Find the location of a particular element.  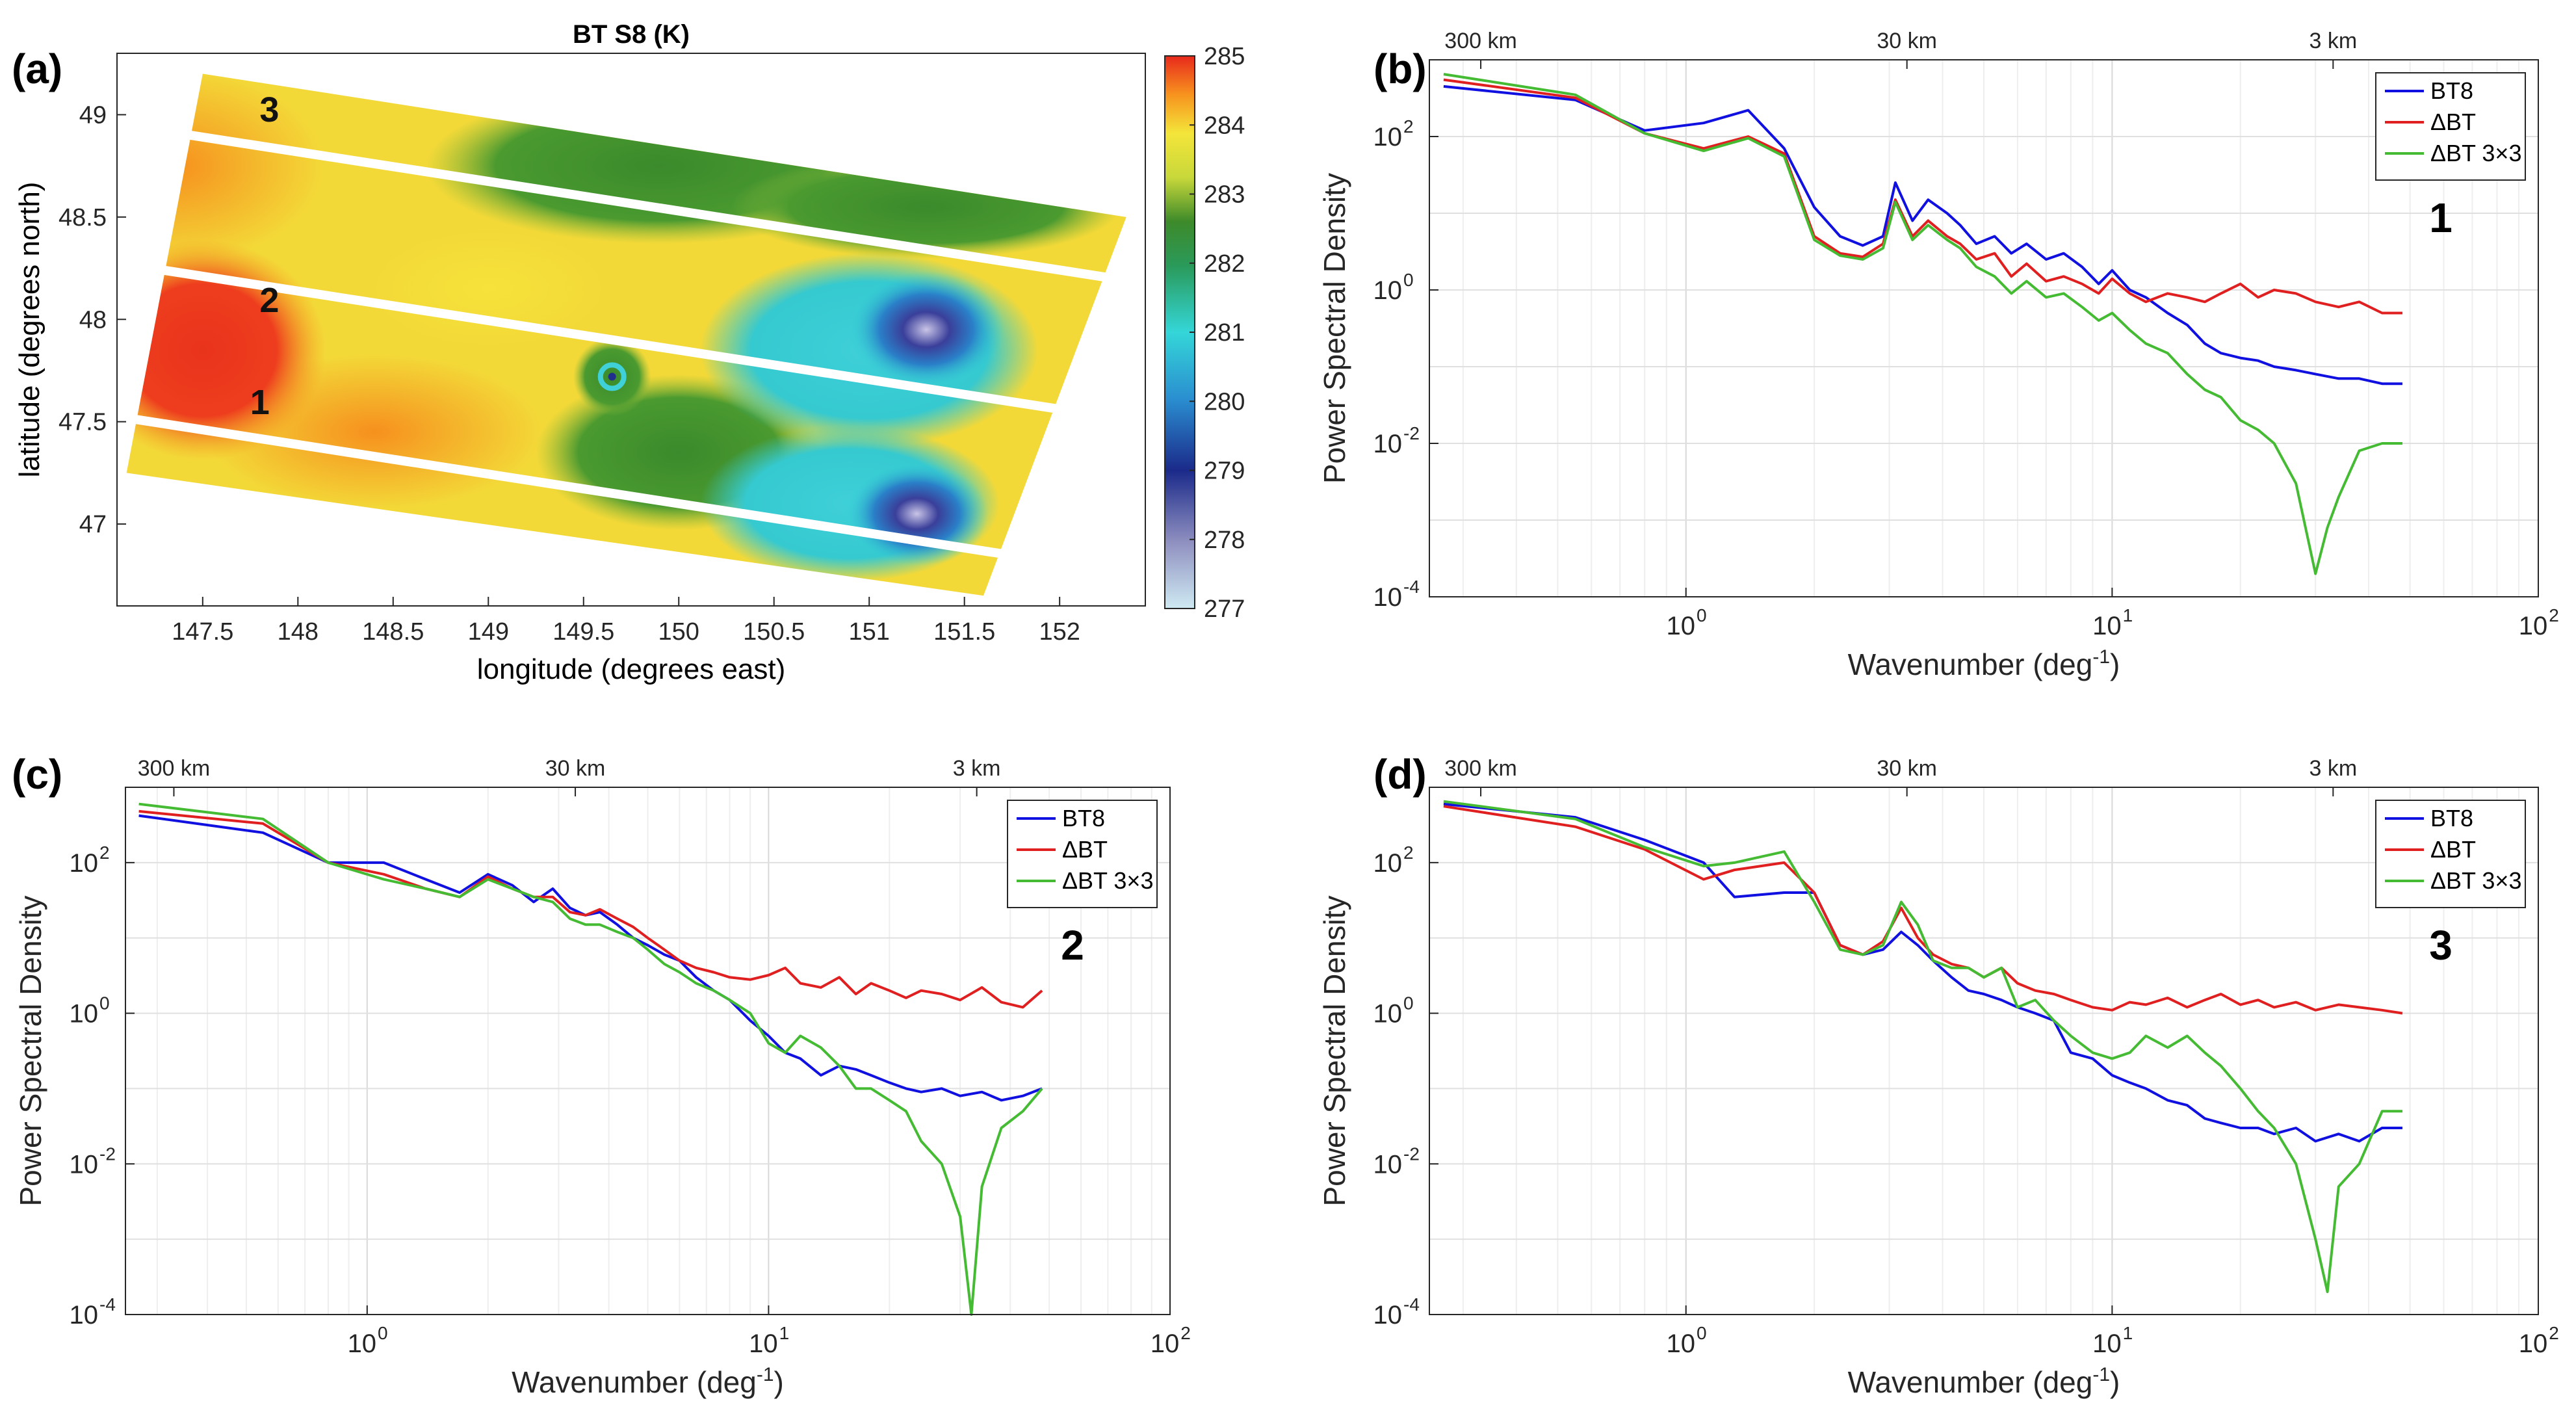

temperature-feature is located at coordinates (927, 329).